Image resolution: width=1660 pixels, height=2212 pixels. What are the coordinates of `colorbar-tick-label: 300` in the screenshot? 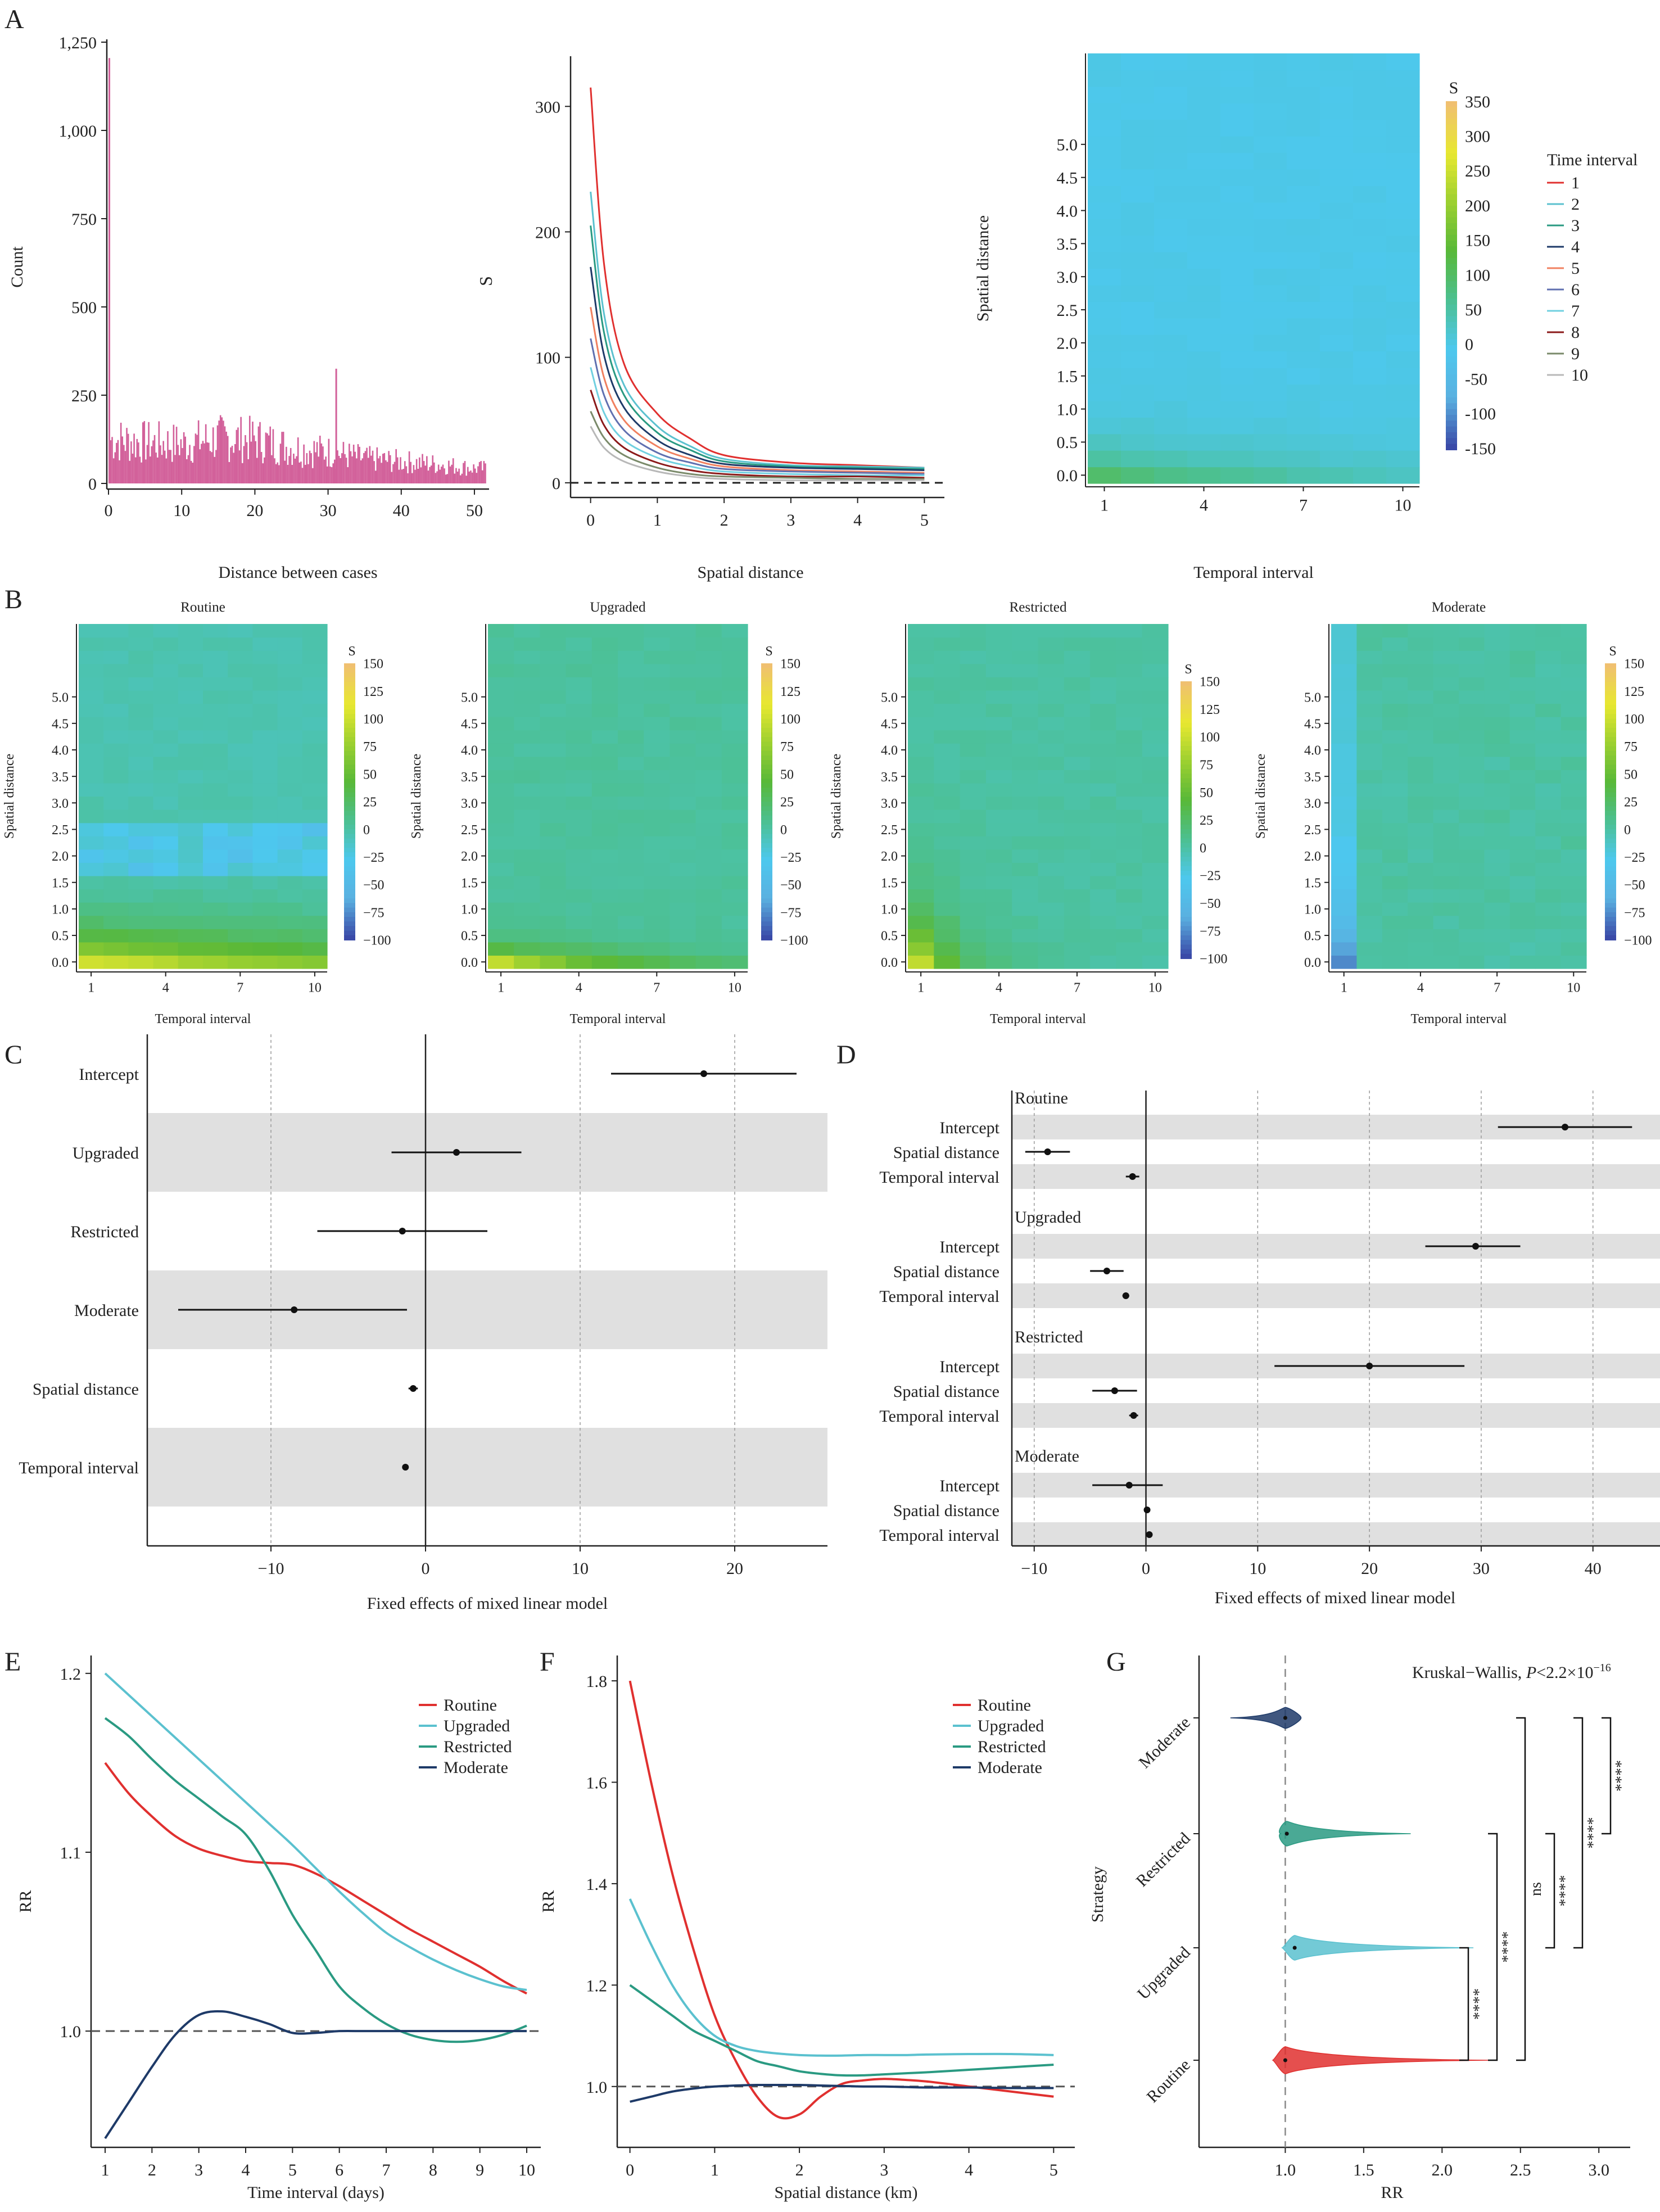 It's located at (1477, 137).